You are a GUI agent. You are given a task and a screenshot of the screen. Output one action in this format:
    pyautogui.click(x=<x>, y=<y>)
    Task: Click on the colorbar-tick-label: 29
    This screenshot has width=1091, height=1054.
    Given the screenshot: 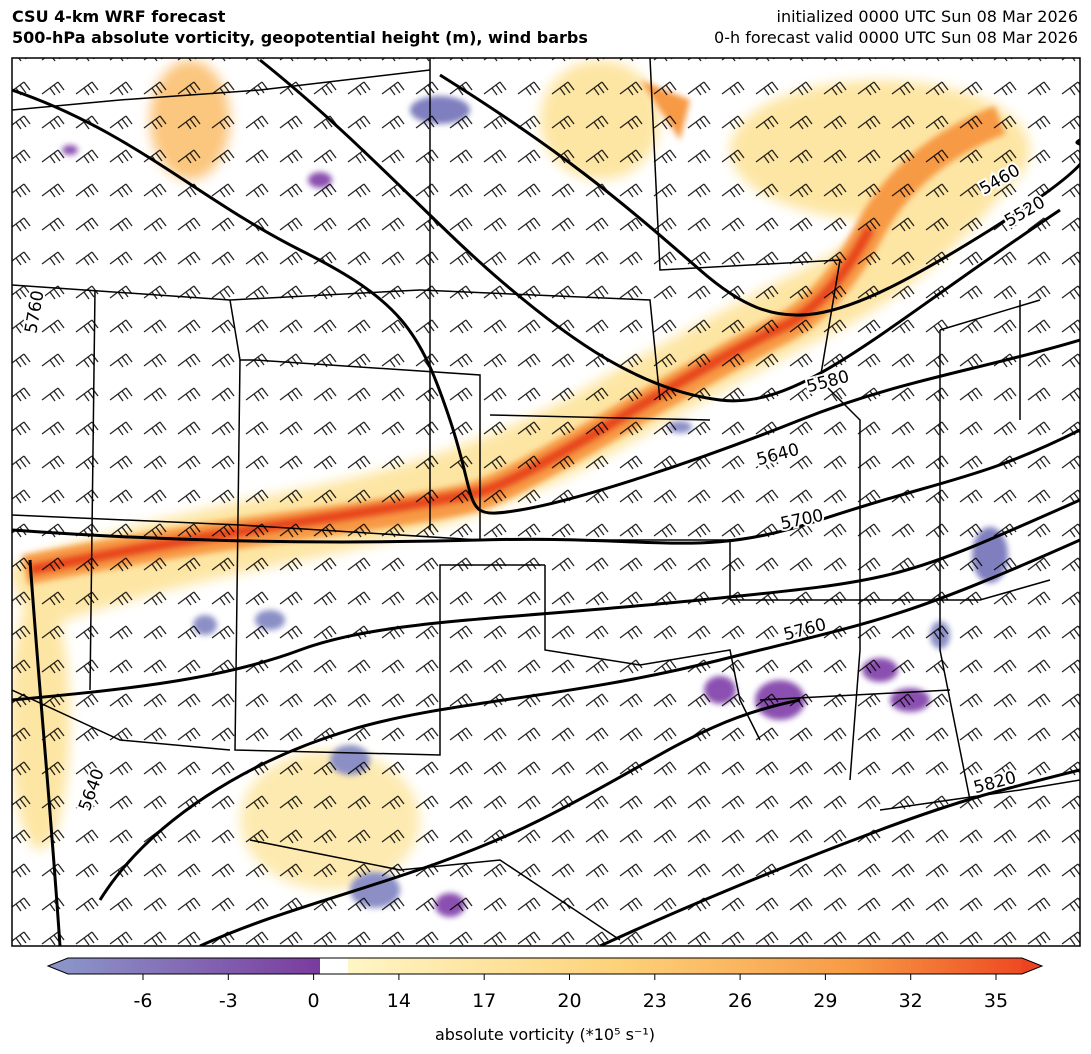 What is the action you would take?
    pyautogui.click(x=825, y=1001)
    